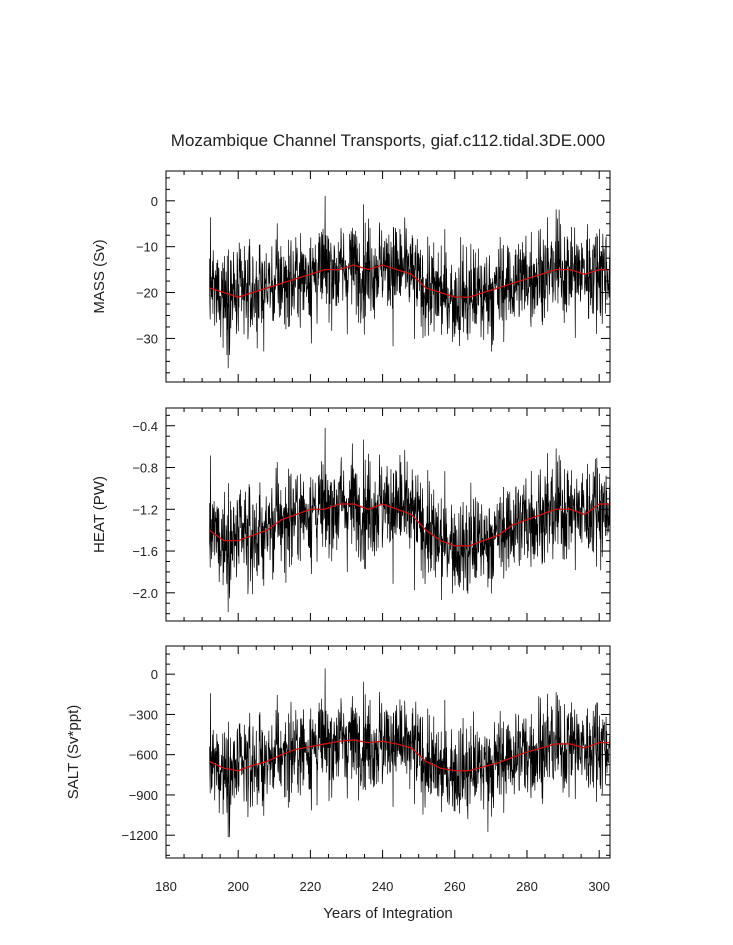 This screenshot has width=733, height=945. I want to click on y-axis-label: SALT (Sv*ppt), so click(73, 752).